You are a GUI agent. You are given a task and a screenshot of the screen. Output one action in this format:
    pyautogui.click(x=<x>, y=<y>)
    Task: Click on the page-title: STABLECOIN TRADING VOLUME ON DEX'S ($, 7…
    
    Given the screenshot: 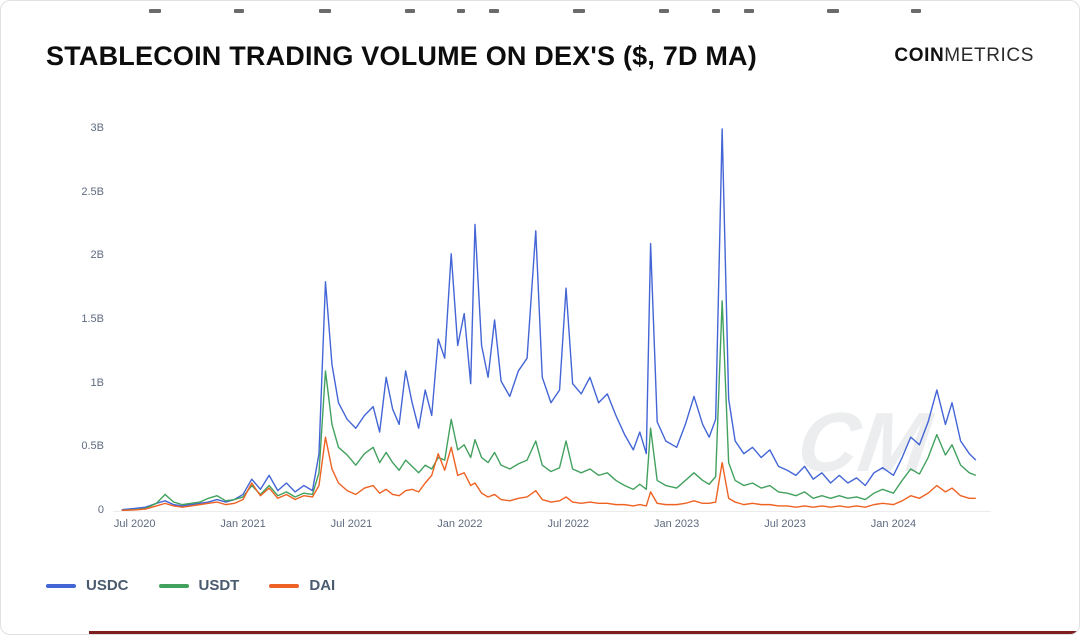 What is the action you would take?
    pyautogui.click(x=401, y=56)
    